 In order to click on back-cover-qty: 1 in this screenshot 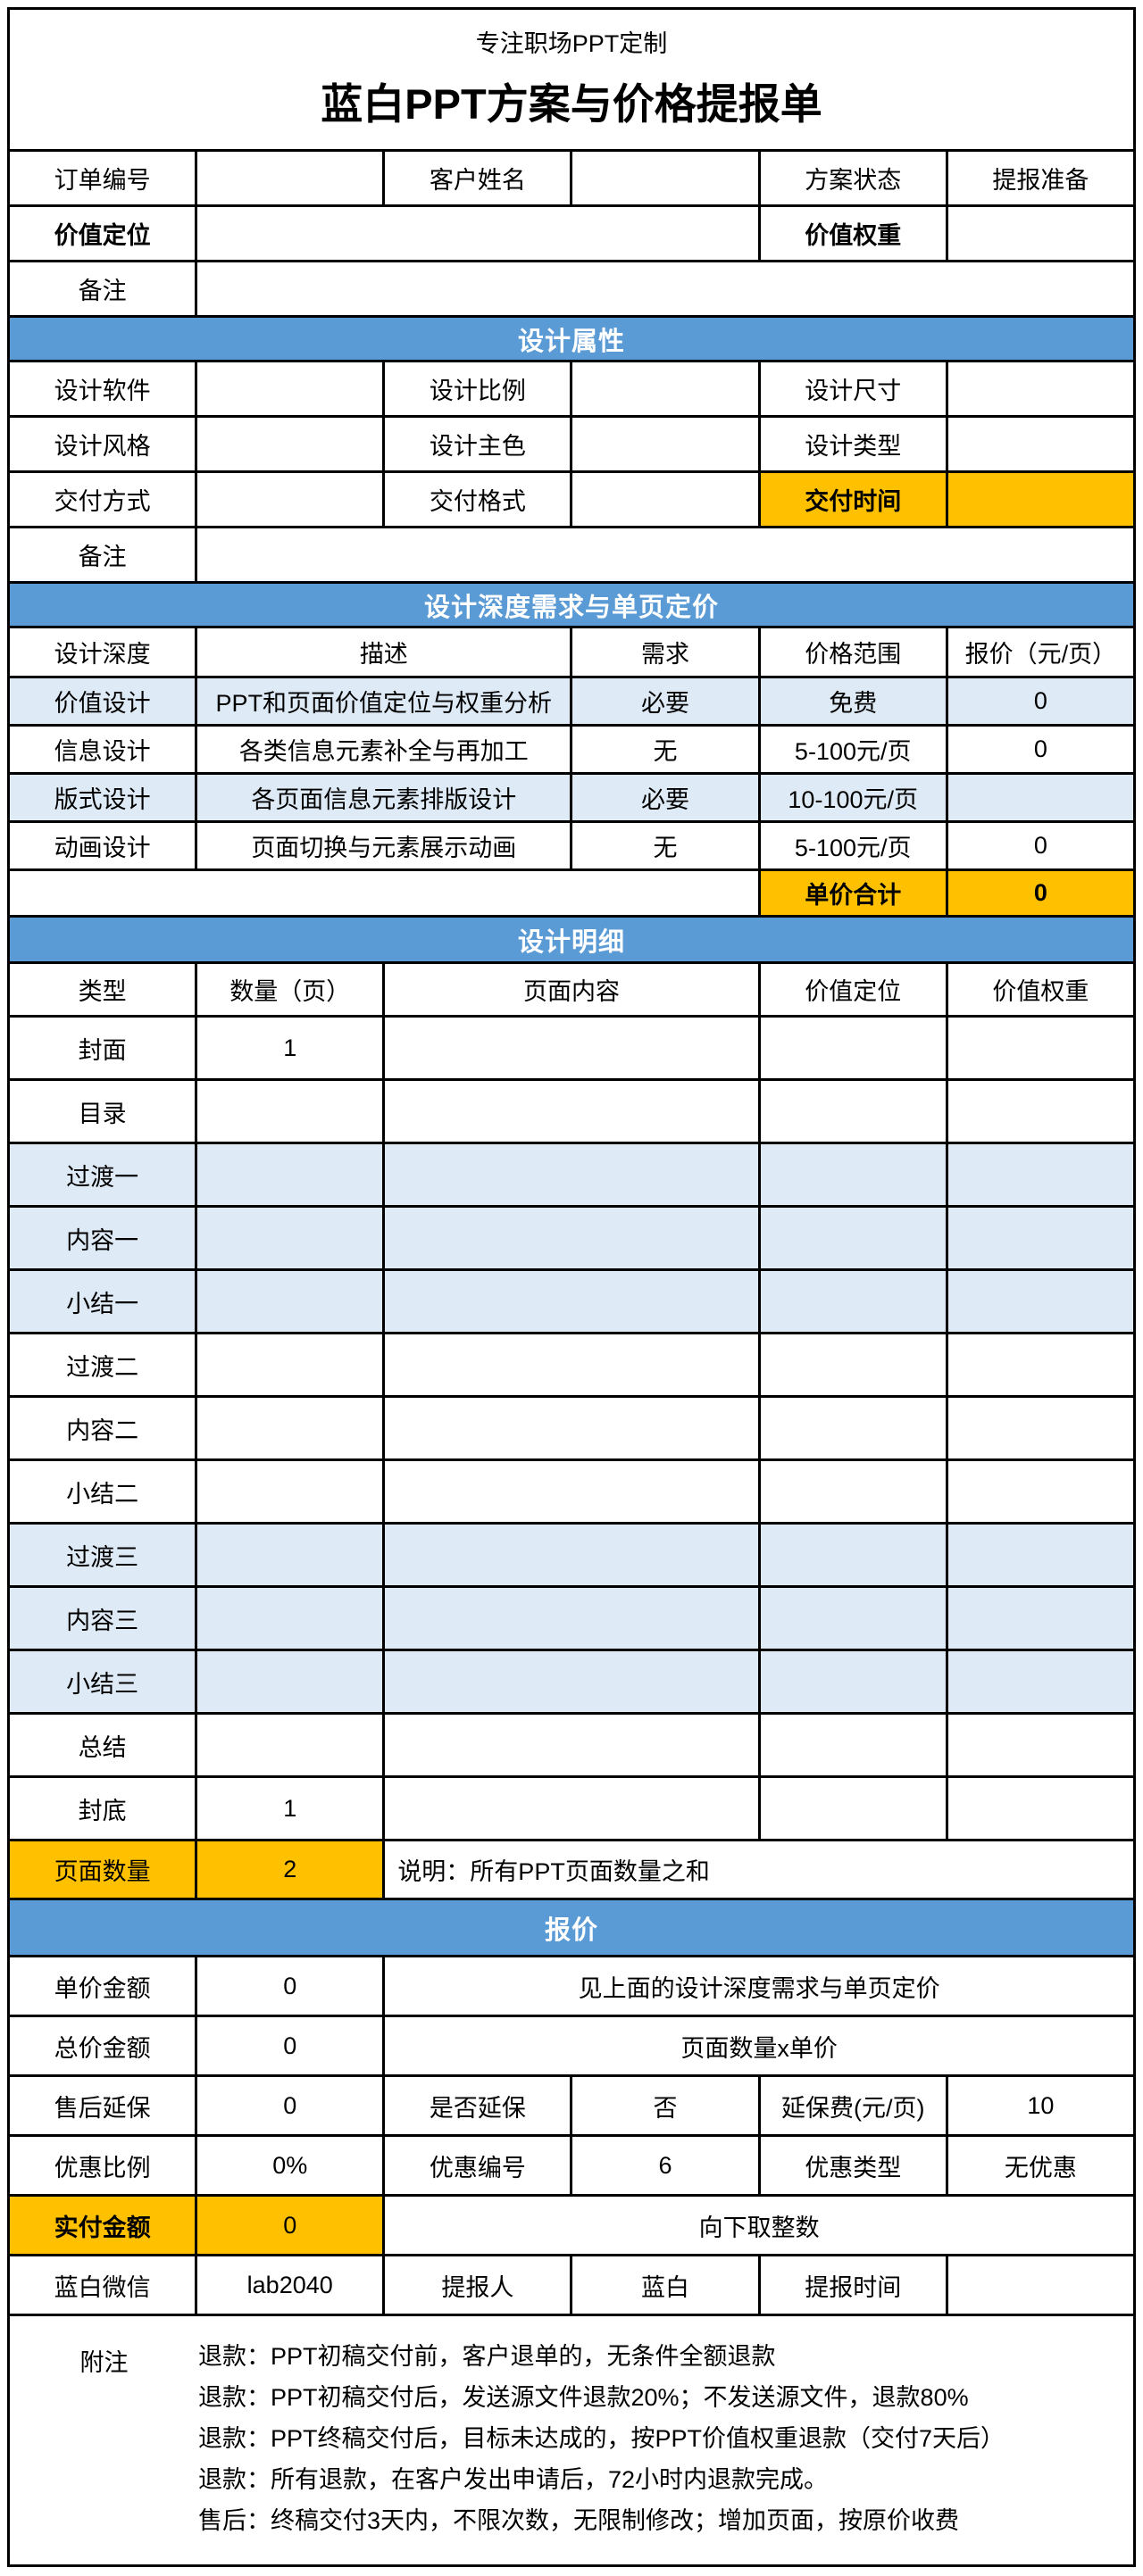, I will do `click(291, 1808)`.